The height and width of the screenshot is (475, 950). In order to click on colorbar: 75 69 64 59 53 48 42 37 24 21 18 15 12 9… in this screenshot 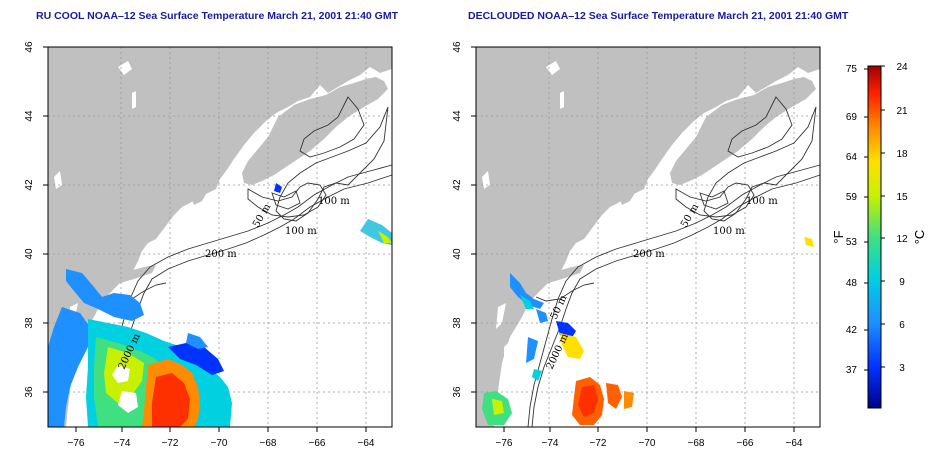, I will do `click(879, 235)`.